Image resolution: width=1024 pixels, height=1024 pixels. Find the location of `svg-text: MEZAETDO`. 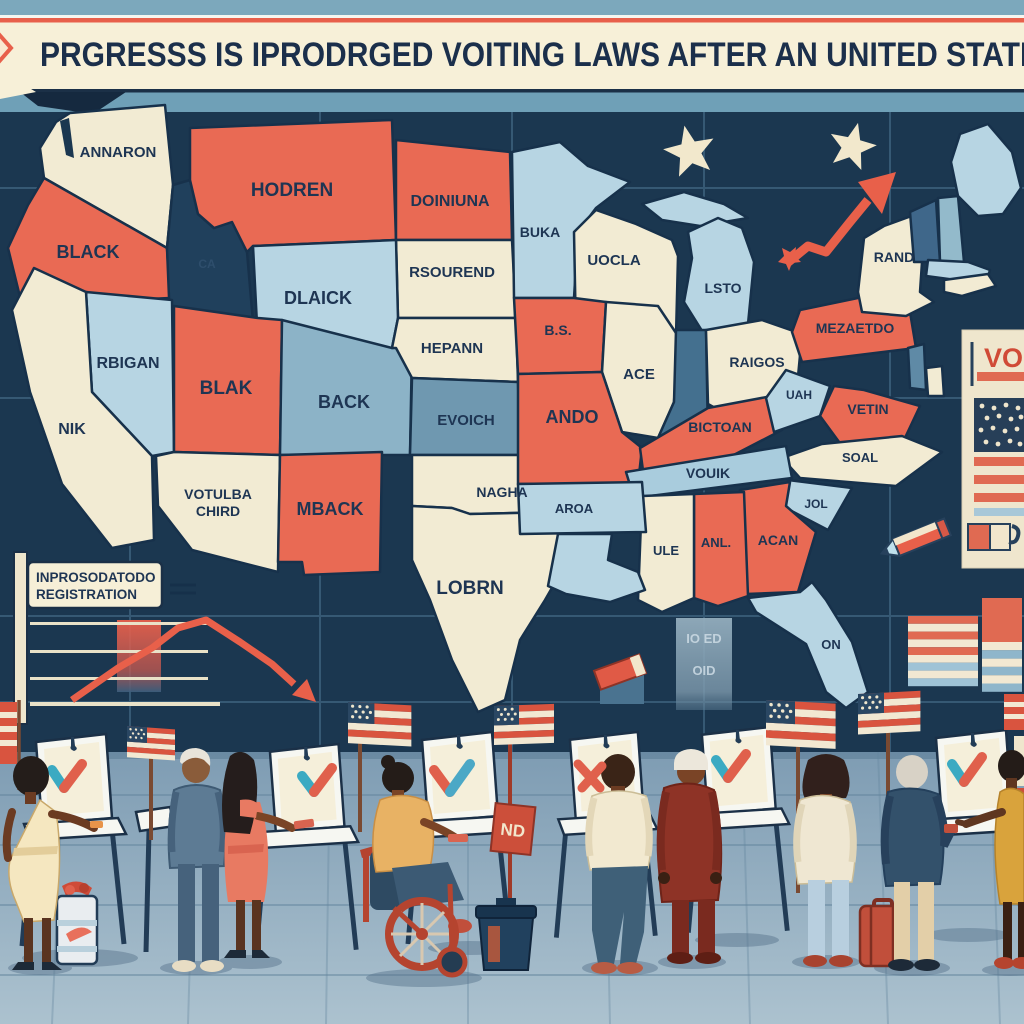

svg-text: MEZAETDO is located at coordinates (855, 328).